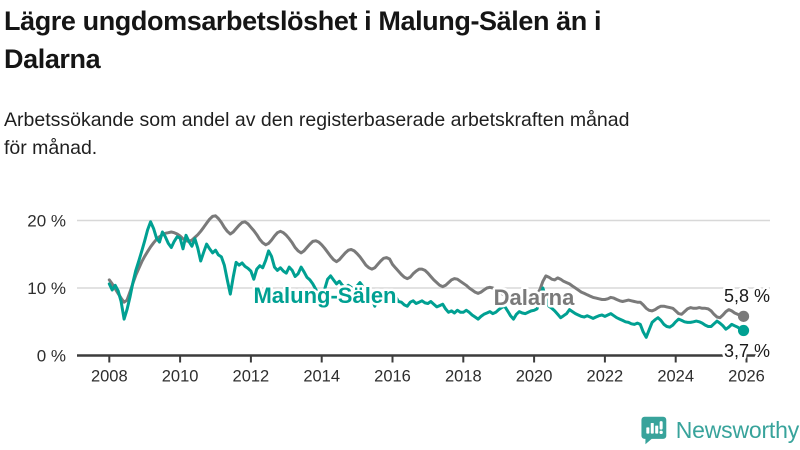  Describe the element at coordinates (321, 377) in the screenshot. I see `x-axis-label-2014: 2014` at that location.